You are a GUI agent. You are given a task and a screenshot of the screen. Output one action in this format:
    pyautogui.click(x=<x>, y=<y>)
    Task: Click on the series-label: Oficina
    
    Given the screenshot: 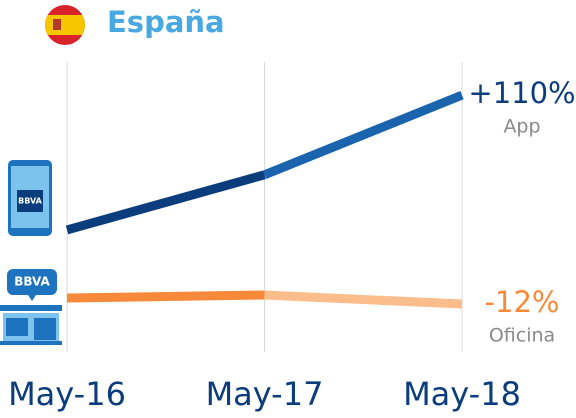 What is the action you would take?
    pyautogui.click(x=522, y=336)
    